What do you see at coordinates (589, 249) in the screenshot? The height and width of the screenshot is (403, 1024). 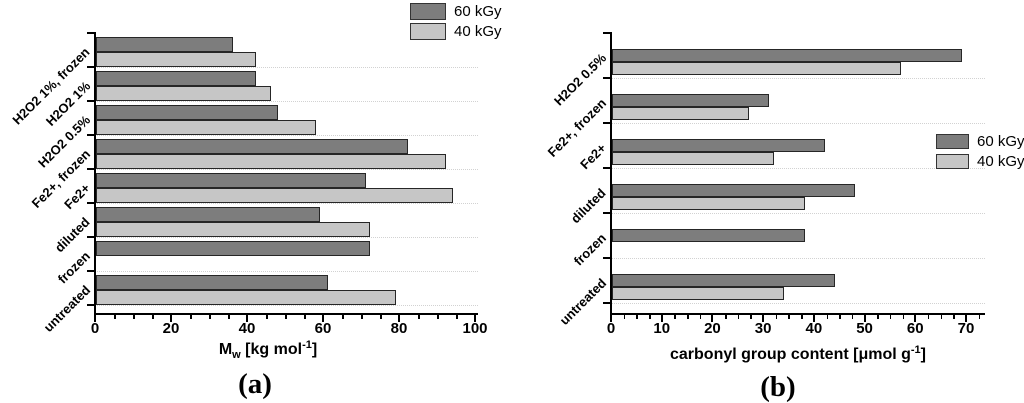 I see `category-label: frozen` at bounding box center [589, 249].